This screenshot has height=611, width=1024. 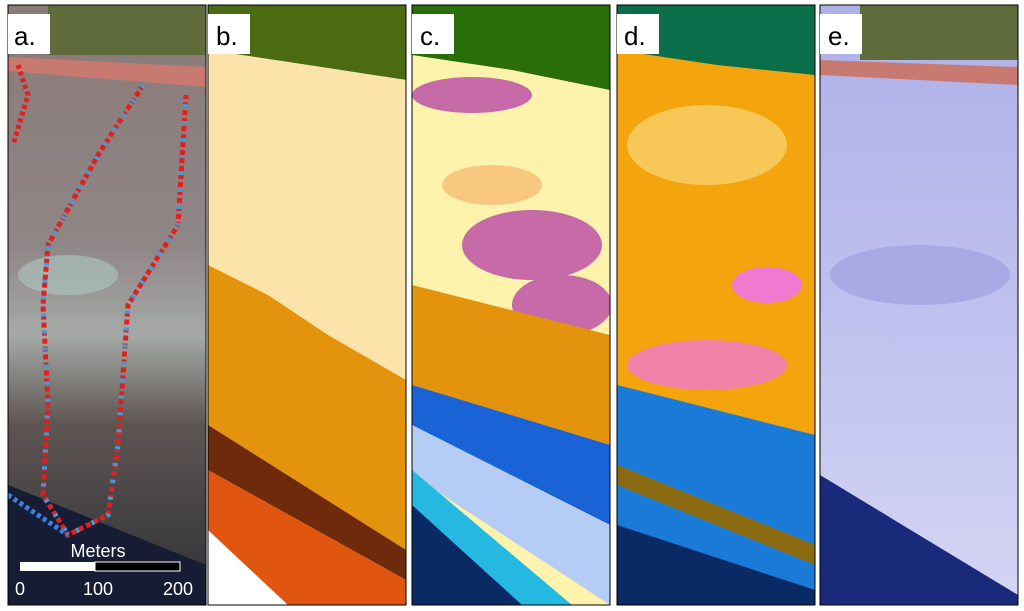 I want to click on scale-label: 200, so click(x=178, y=589).